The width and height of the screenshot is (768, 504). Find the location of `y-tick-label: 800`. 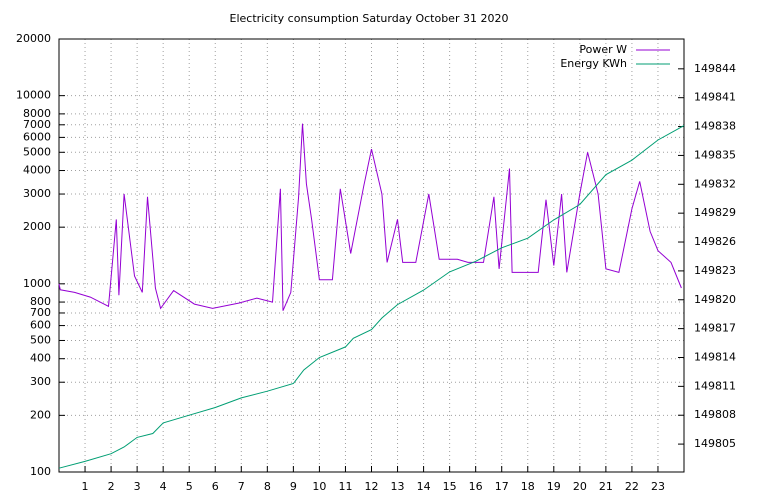

y-tick-label: 800 is located at coordinates (40, 301).